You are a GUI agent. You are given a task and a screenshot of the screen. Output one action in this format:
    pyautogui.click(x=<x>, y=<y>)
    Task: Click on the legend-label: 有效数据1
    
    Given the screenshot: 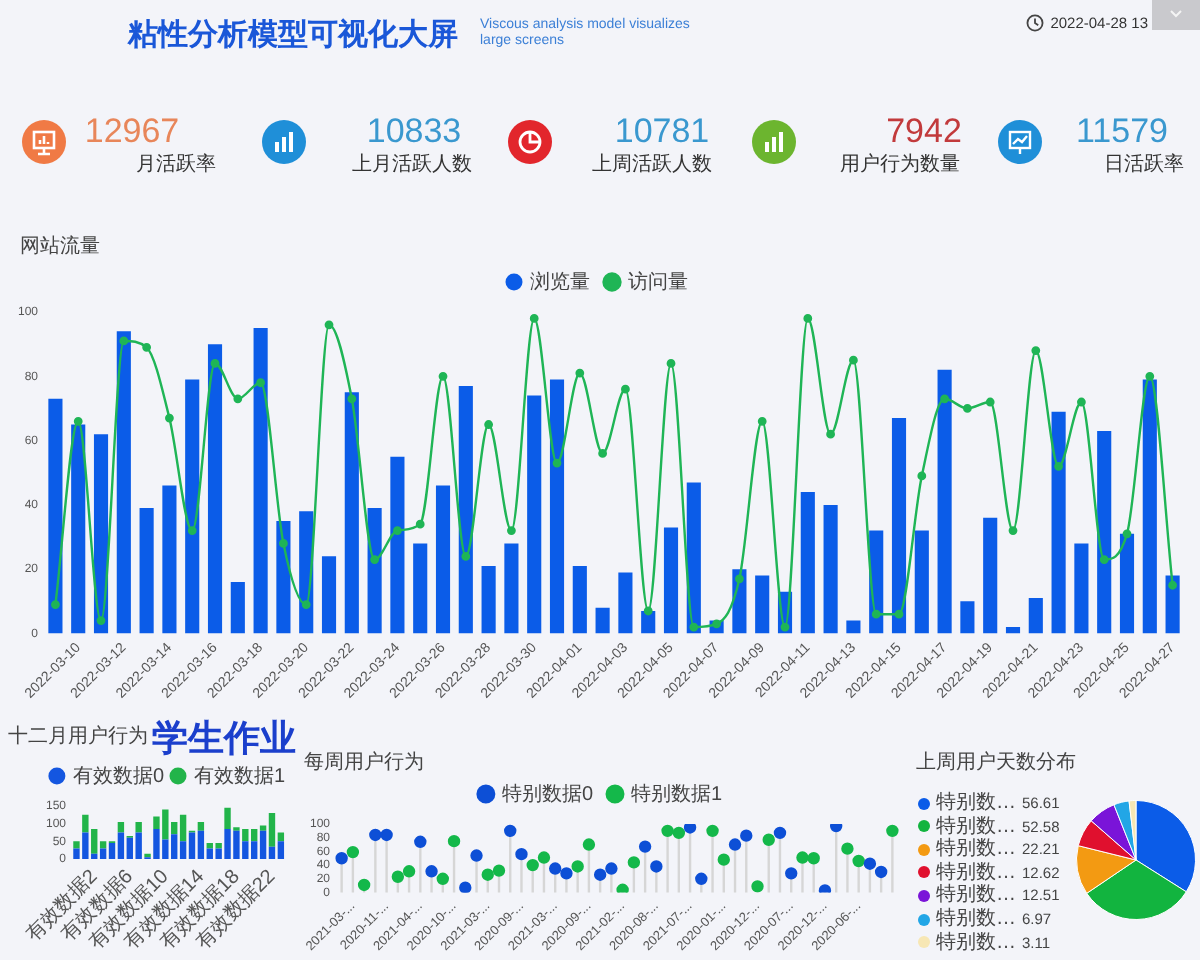 What is the action you would take?
    pyautogui.click(x=240, y=775)
    